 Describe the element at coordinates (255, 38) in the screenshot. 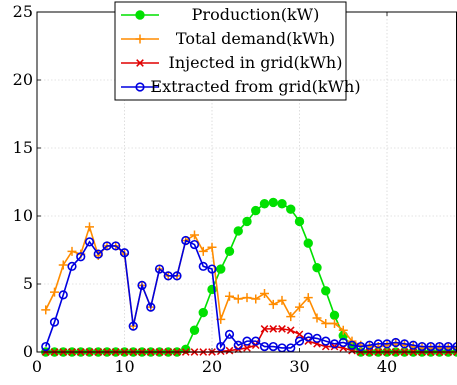

I see `legend-label: Total demand(kWh)` at that location.